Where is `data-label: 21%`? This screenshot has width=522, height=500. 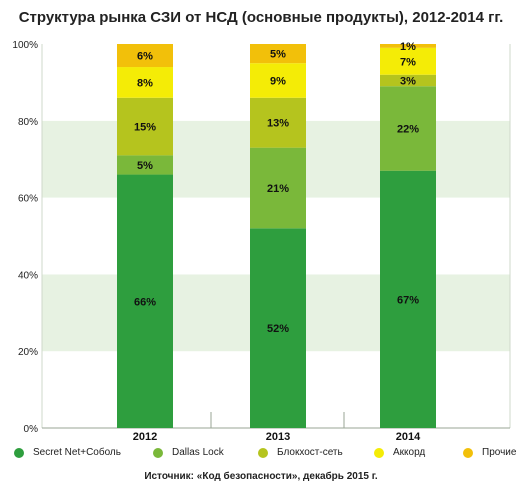
data-label: 21% is located at coordinates (278, 189).